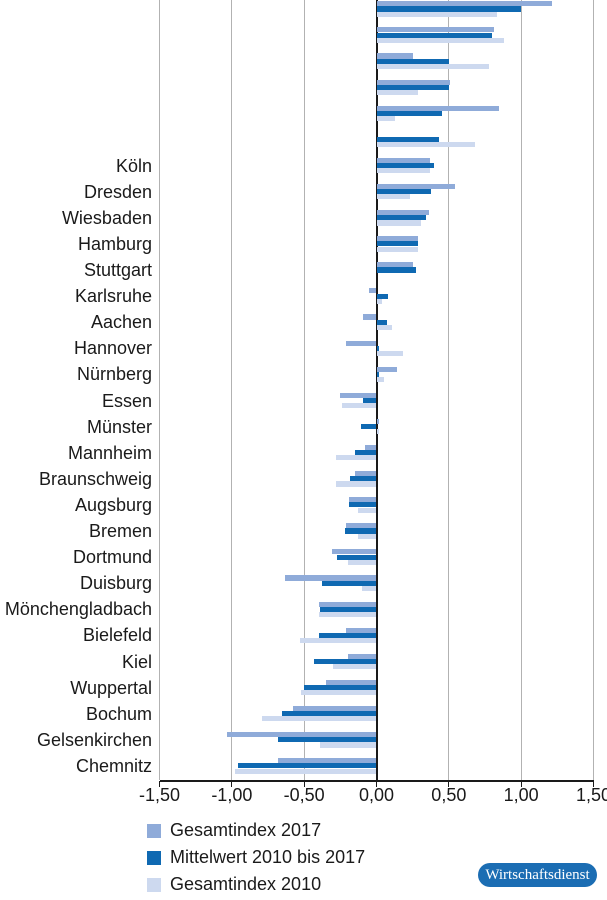 The width and height of the screenshot is (607, 900). Describe the element at coordinates (591, 795) in the screenshot. I see `axis-tick-label: 1,50` at that location.